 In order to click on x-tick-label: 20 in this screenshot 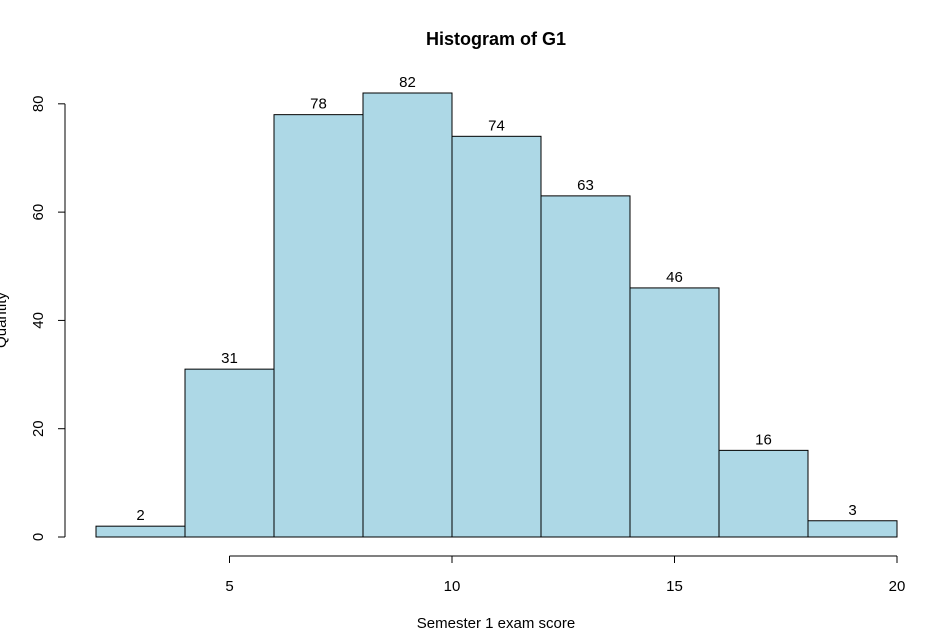, I will do `click(897, 586)`.